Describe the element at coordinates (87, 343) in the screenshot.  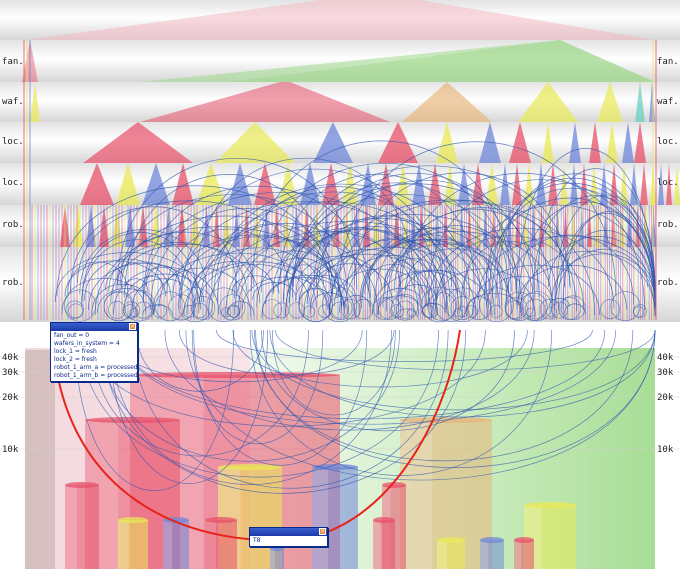
I see `state-line: wafers_in_system = 4` at that location.